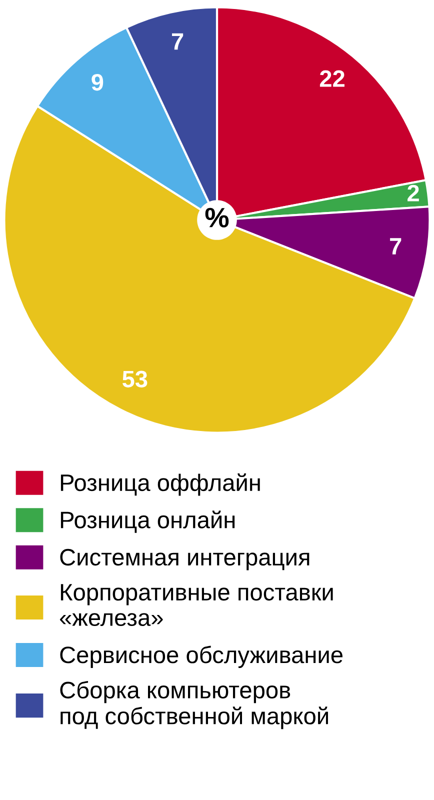  What do you see at coordinates (185, 559) in the screenshot?
I see `legend-label: Системная интеграция` at bounding box center [185, 559].